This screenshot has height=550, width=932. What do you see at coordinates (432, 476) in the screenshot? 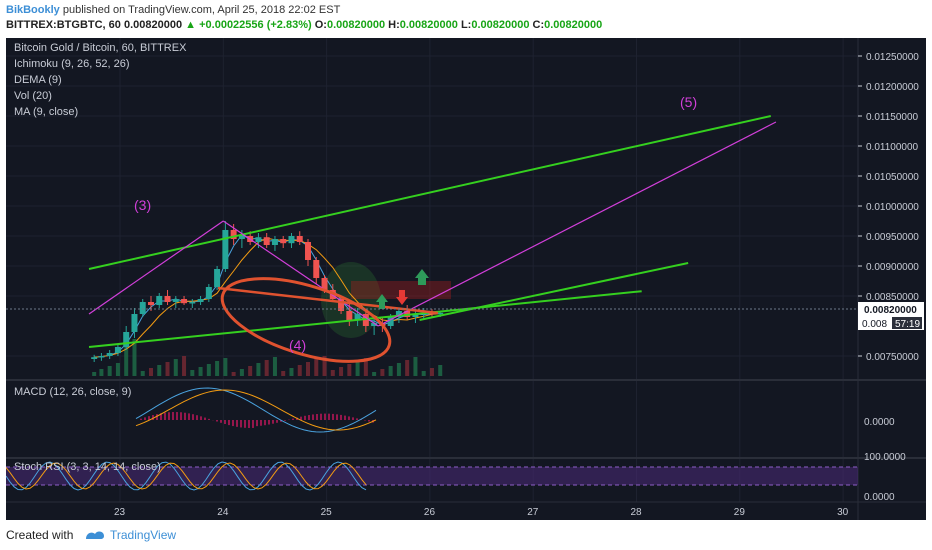
I see `stoch-rsi-band` at bounding box center [432, 476].